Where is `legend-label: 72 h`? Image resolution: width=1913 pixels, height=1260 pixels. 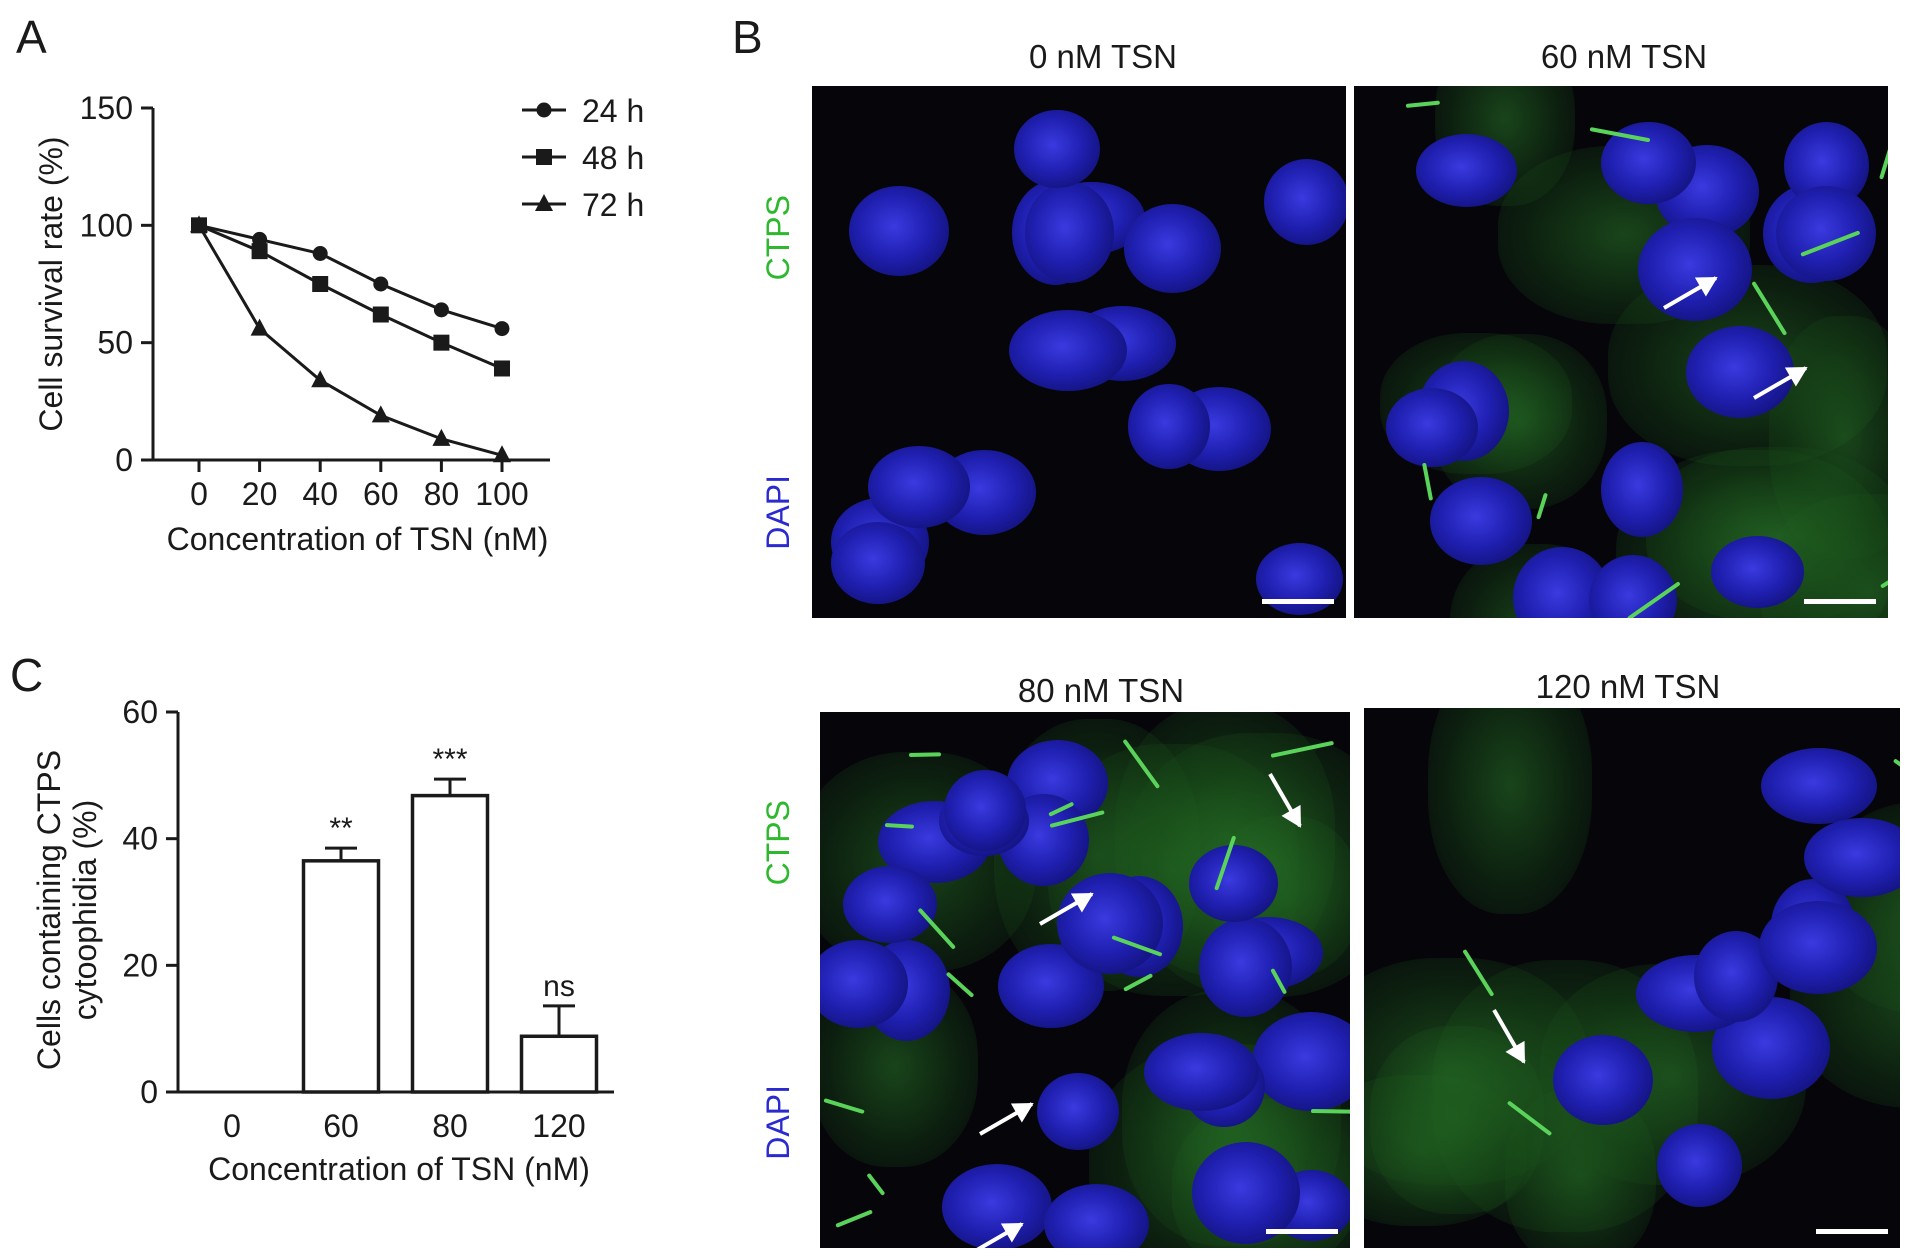 legend-label: 72 h is located at coordinates (613, 205).